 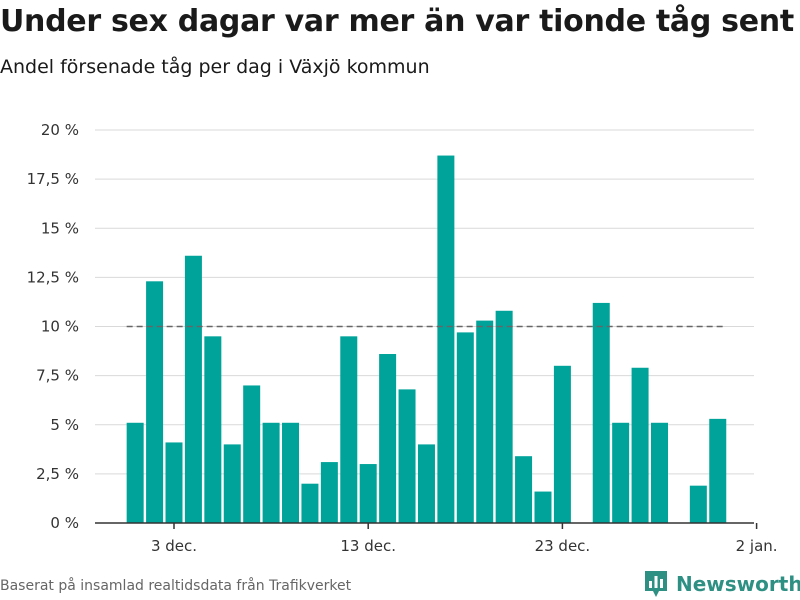 I want to click on y-tick-label: 17,5 %, so click(x=53, y=179).